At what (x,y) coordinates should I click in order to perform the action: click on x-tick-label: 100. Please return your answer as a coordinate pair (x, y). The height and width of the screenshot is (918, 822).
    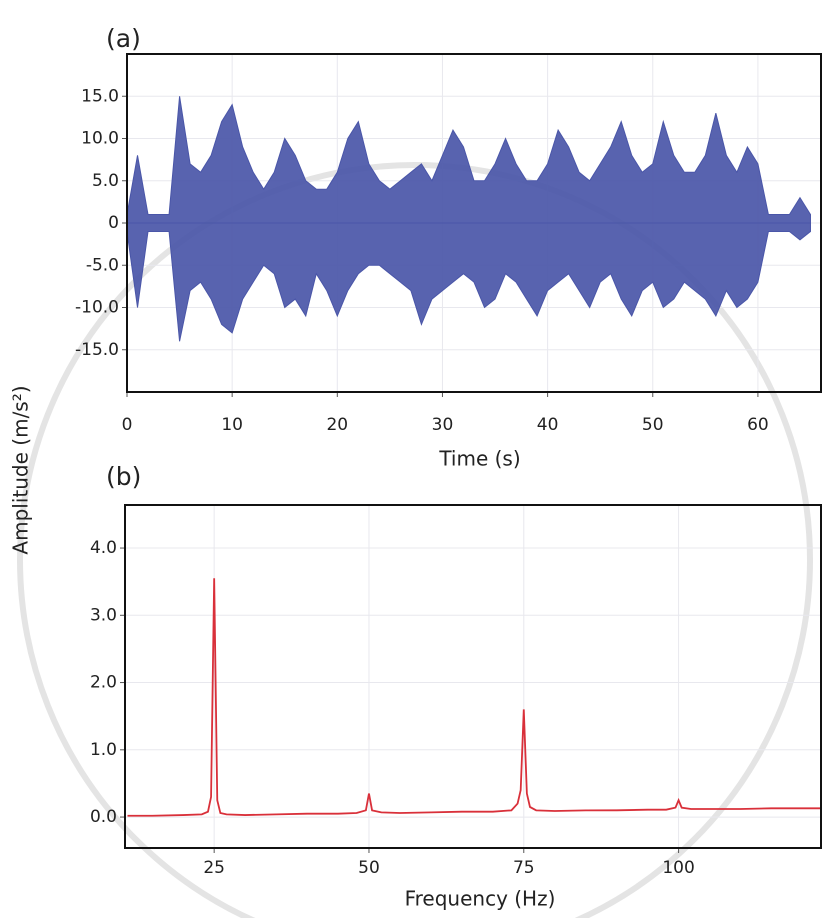
    Looking at the image, I should click on (678, 868).